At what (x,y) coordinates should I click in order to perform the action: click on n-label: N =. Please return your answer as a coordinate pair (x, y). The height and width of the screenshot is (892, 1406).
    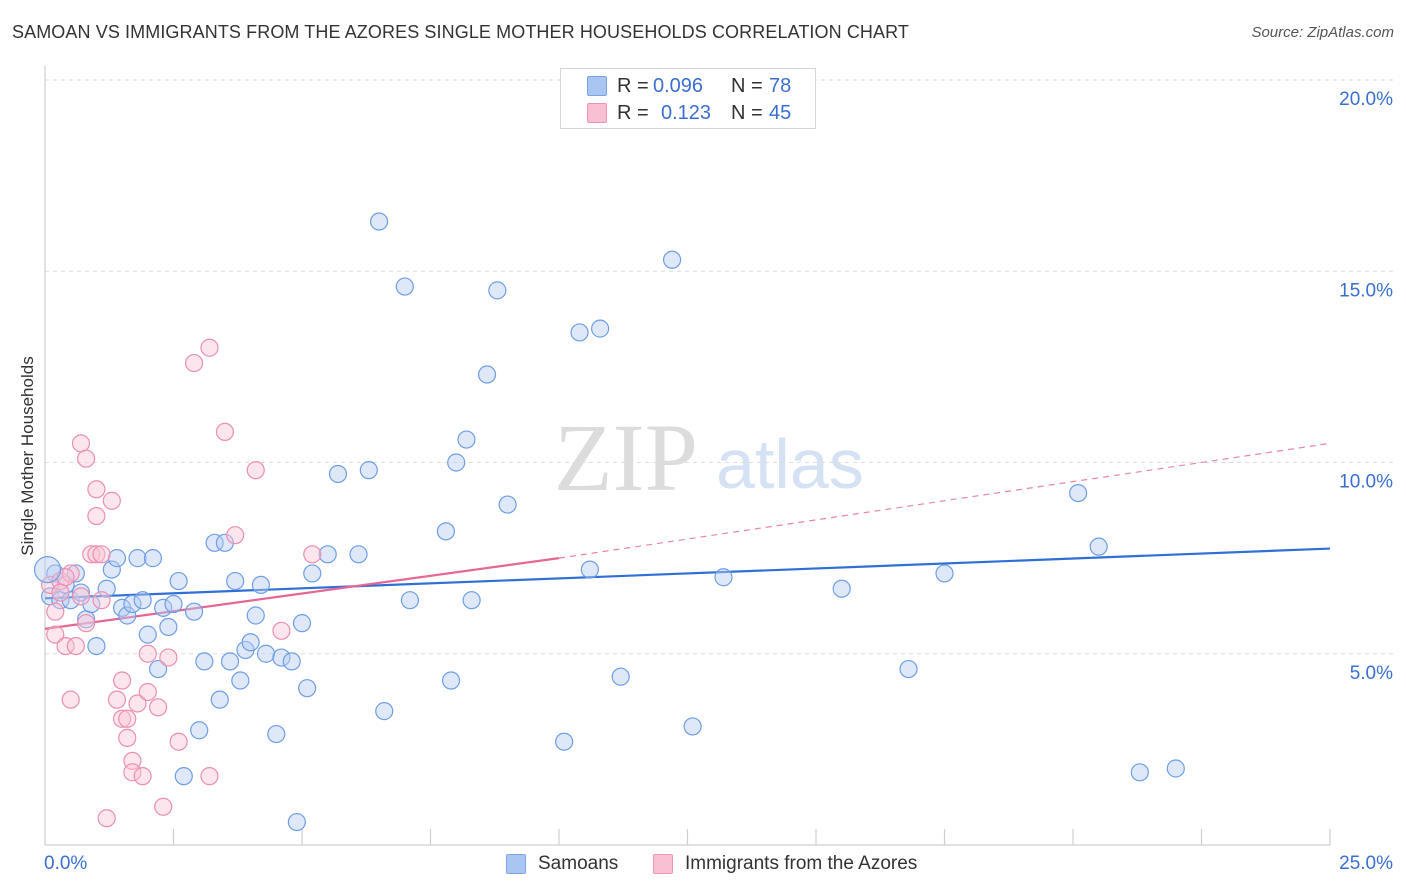
    Looking at the image, I should click on (747, 113).